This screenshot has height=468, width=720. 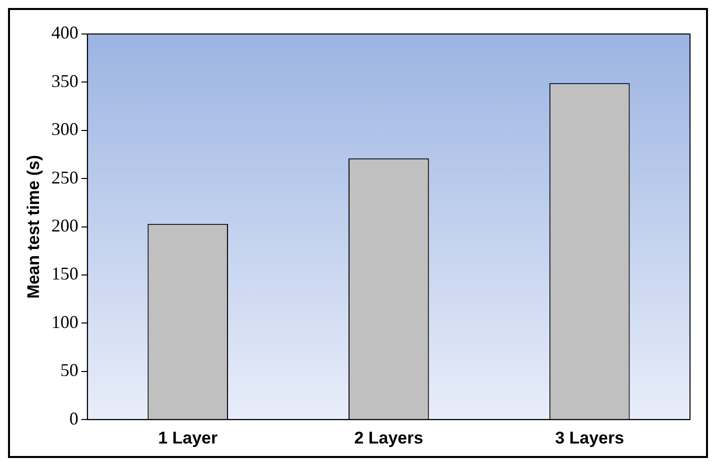 I want to click on y-tick-label: 150, so click(x=64, y=274).